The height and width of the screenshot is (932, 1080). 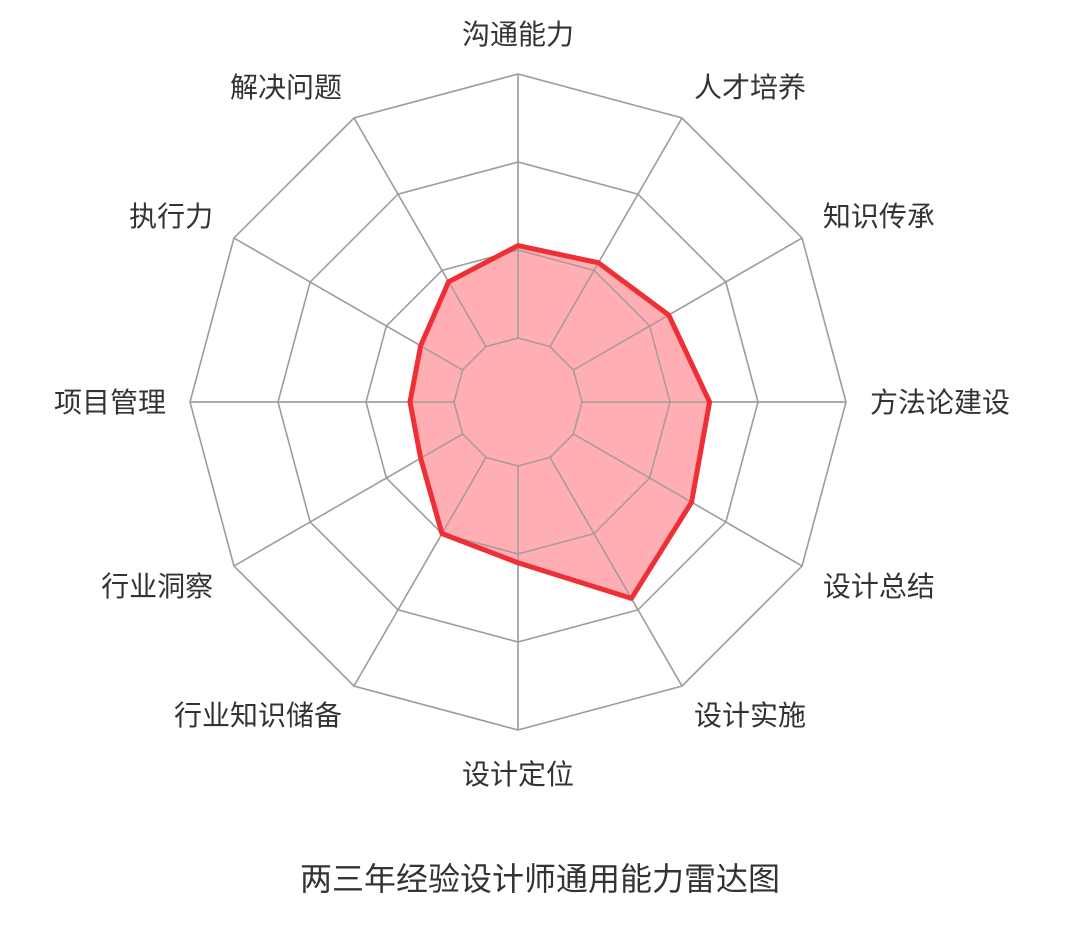 I want to click on axis-label-1: 沟通能力, so click(x=518, y=34).